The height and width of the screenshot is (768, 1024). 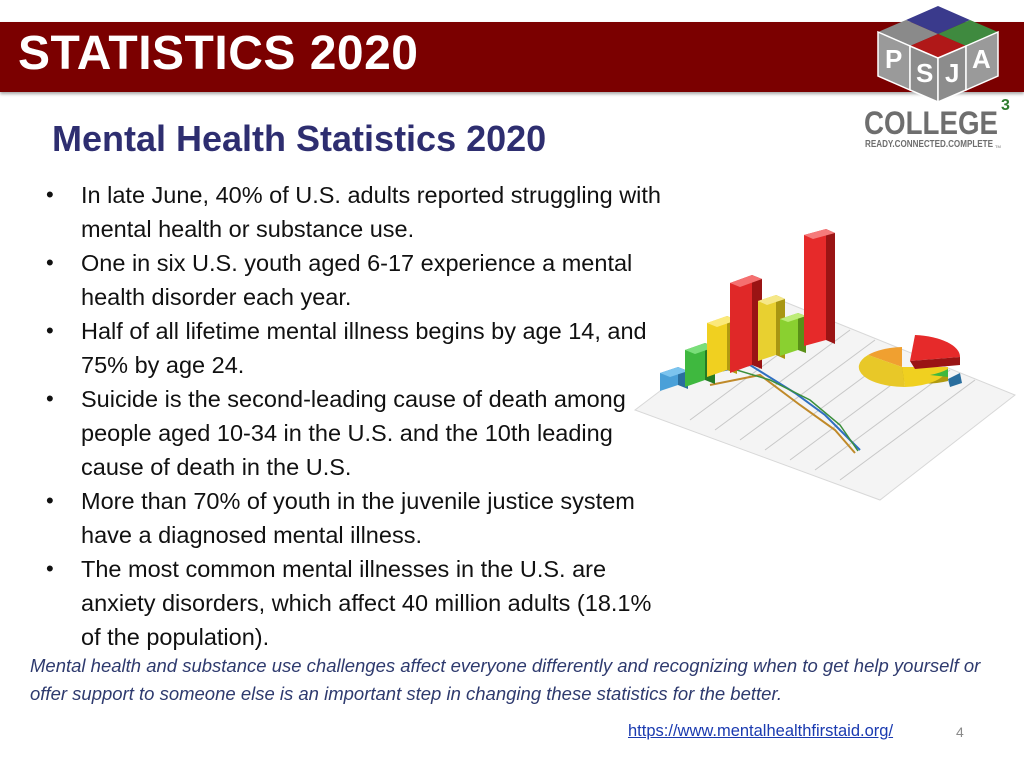 What do you see at coordinates (761, 731) in the screenshot?
I see `source-link: https://www.mentalhealthfirstaid.org/` at bounding box center [761, 731].